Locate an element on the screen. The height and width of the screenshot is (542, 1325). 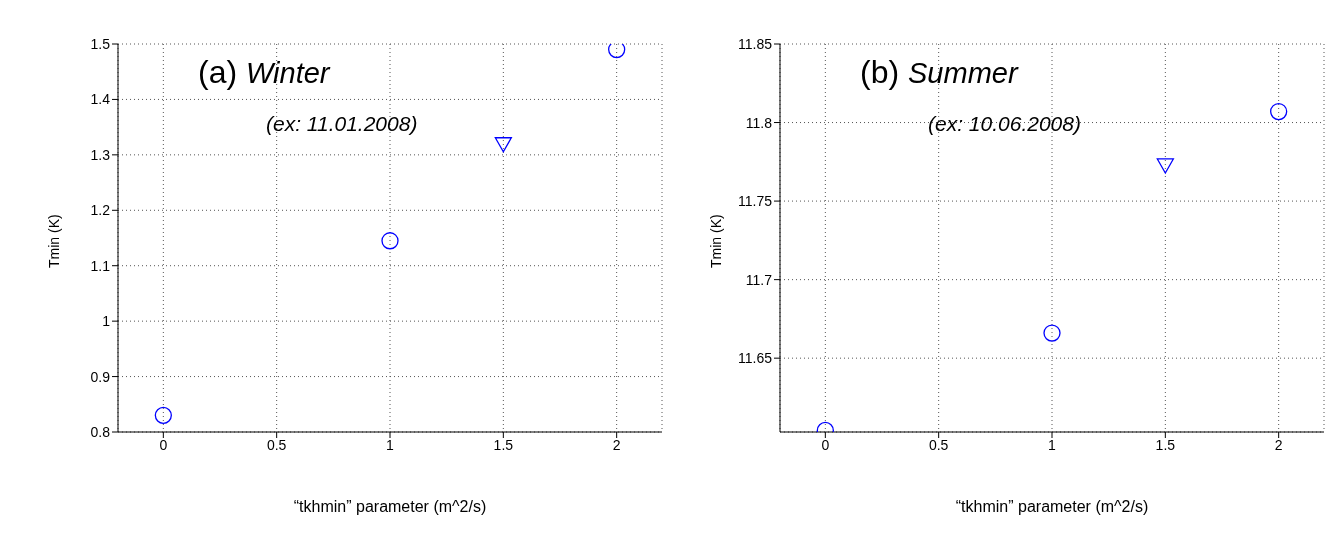
y-tick-label: 1.3 is located at coordinates (100, 154).